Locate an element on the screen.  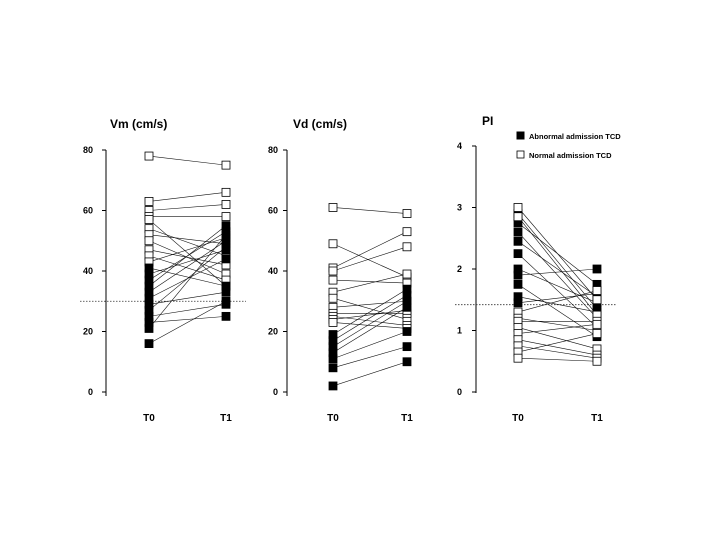
vd-y-tick-label: 80 is located at coordinates (273, 150).